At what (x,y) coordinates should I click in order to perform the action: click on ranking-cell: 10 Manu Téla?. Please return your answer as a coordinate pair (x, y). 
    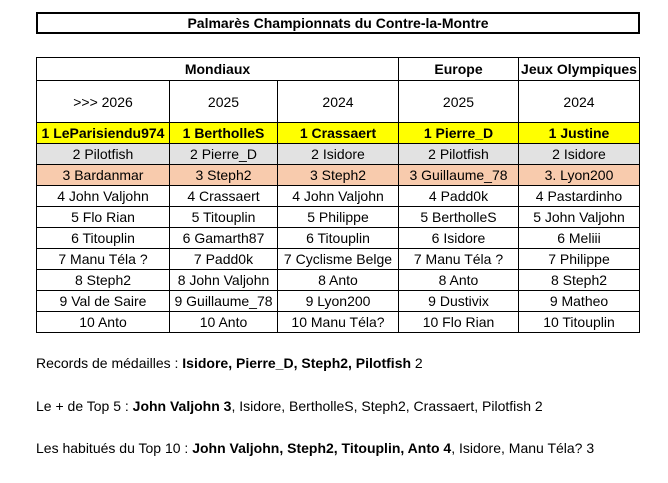
    Looking at the image, I should click on (338, 322).